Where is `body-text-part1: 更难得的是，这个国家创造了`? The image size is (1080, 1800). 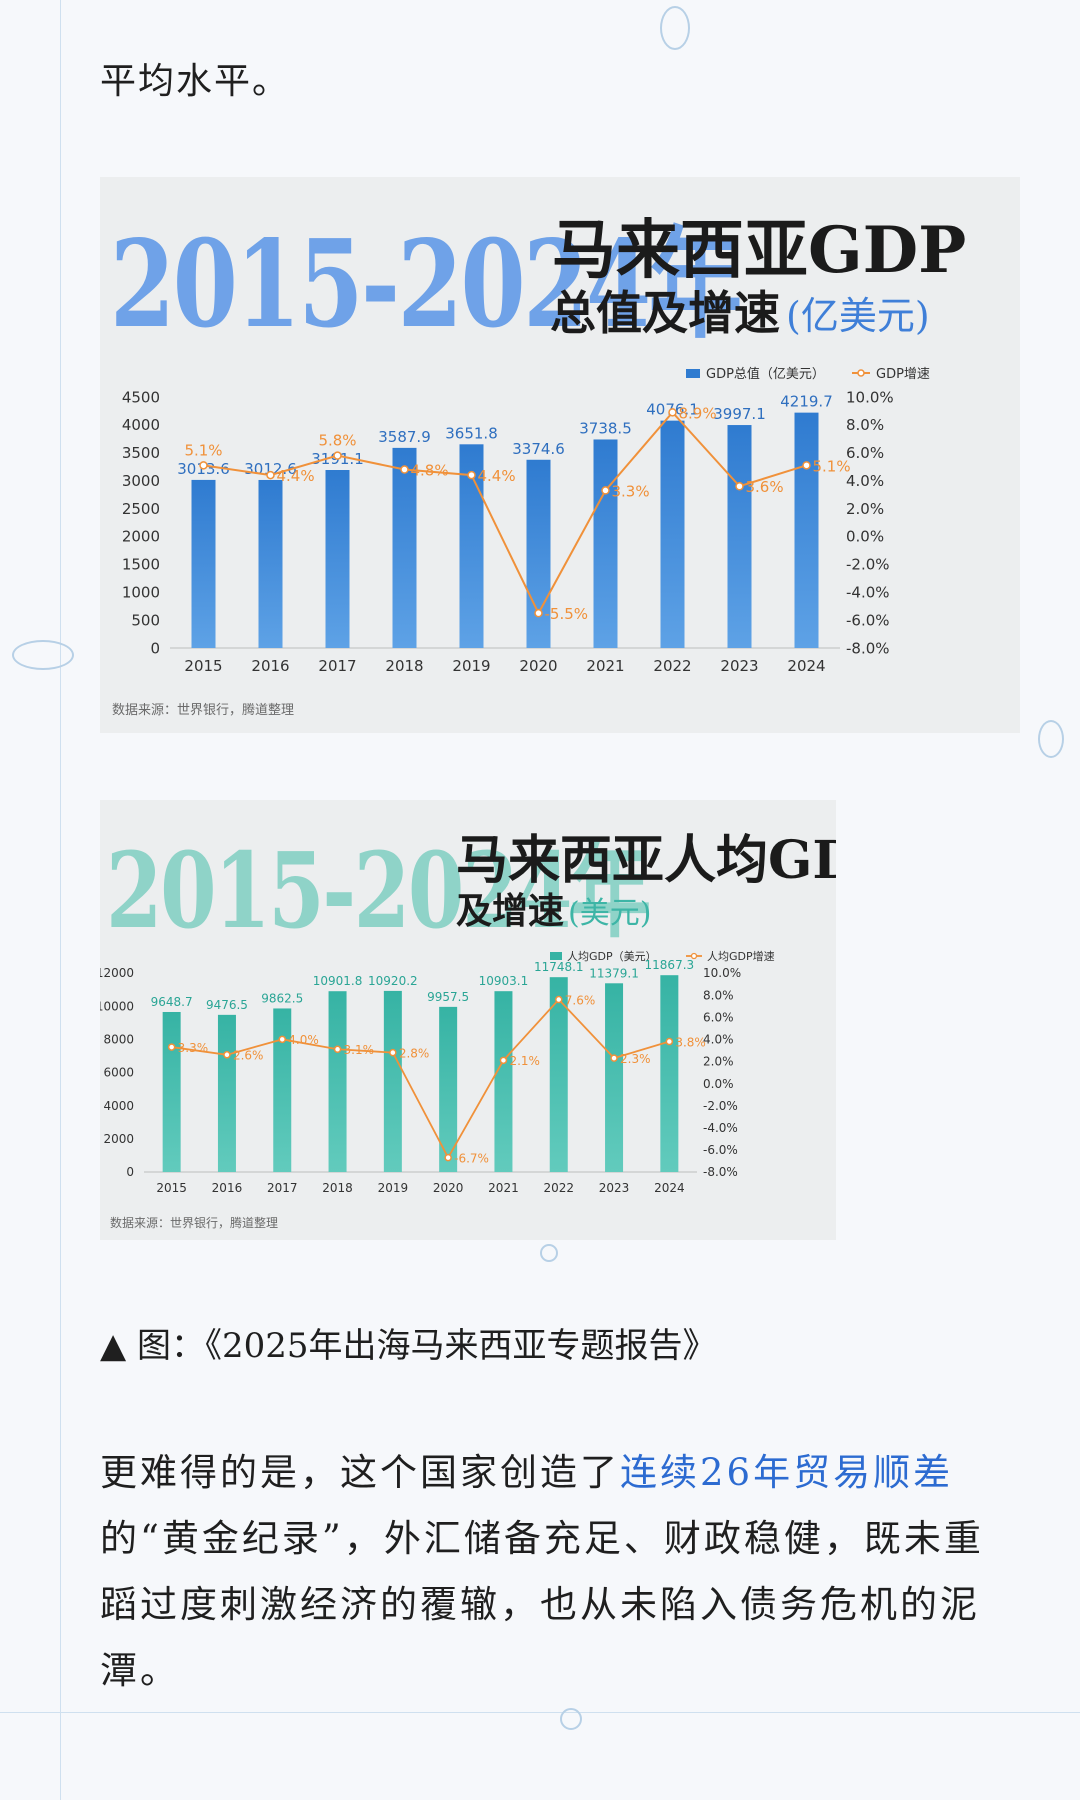
body-text-part1: 更难得的是，这个国家创造了 is located at coordinates (360, 1472).